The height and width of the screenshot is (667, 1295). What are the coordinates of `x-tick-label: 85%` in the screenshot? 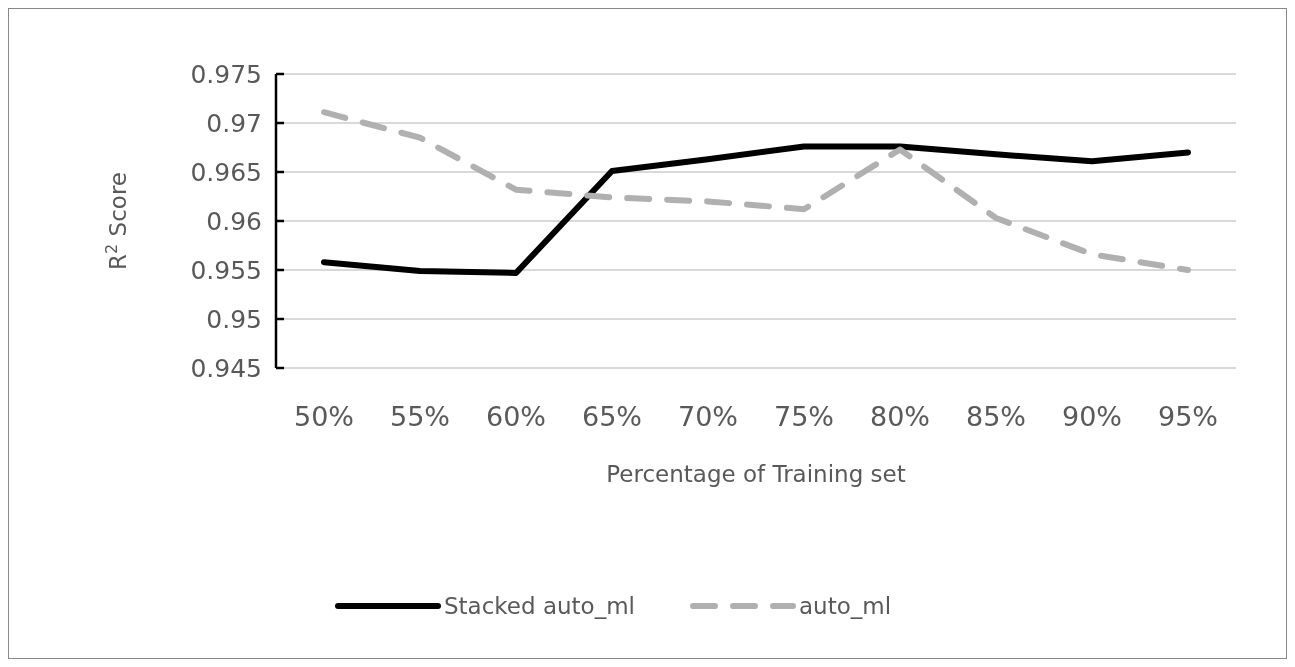 It's located at (996, 416).